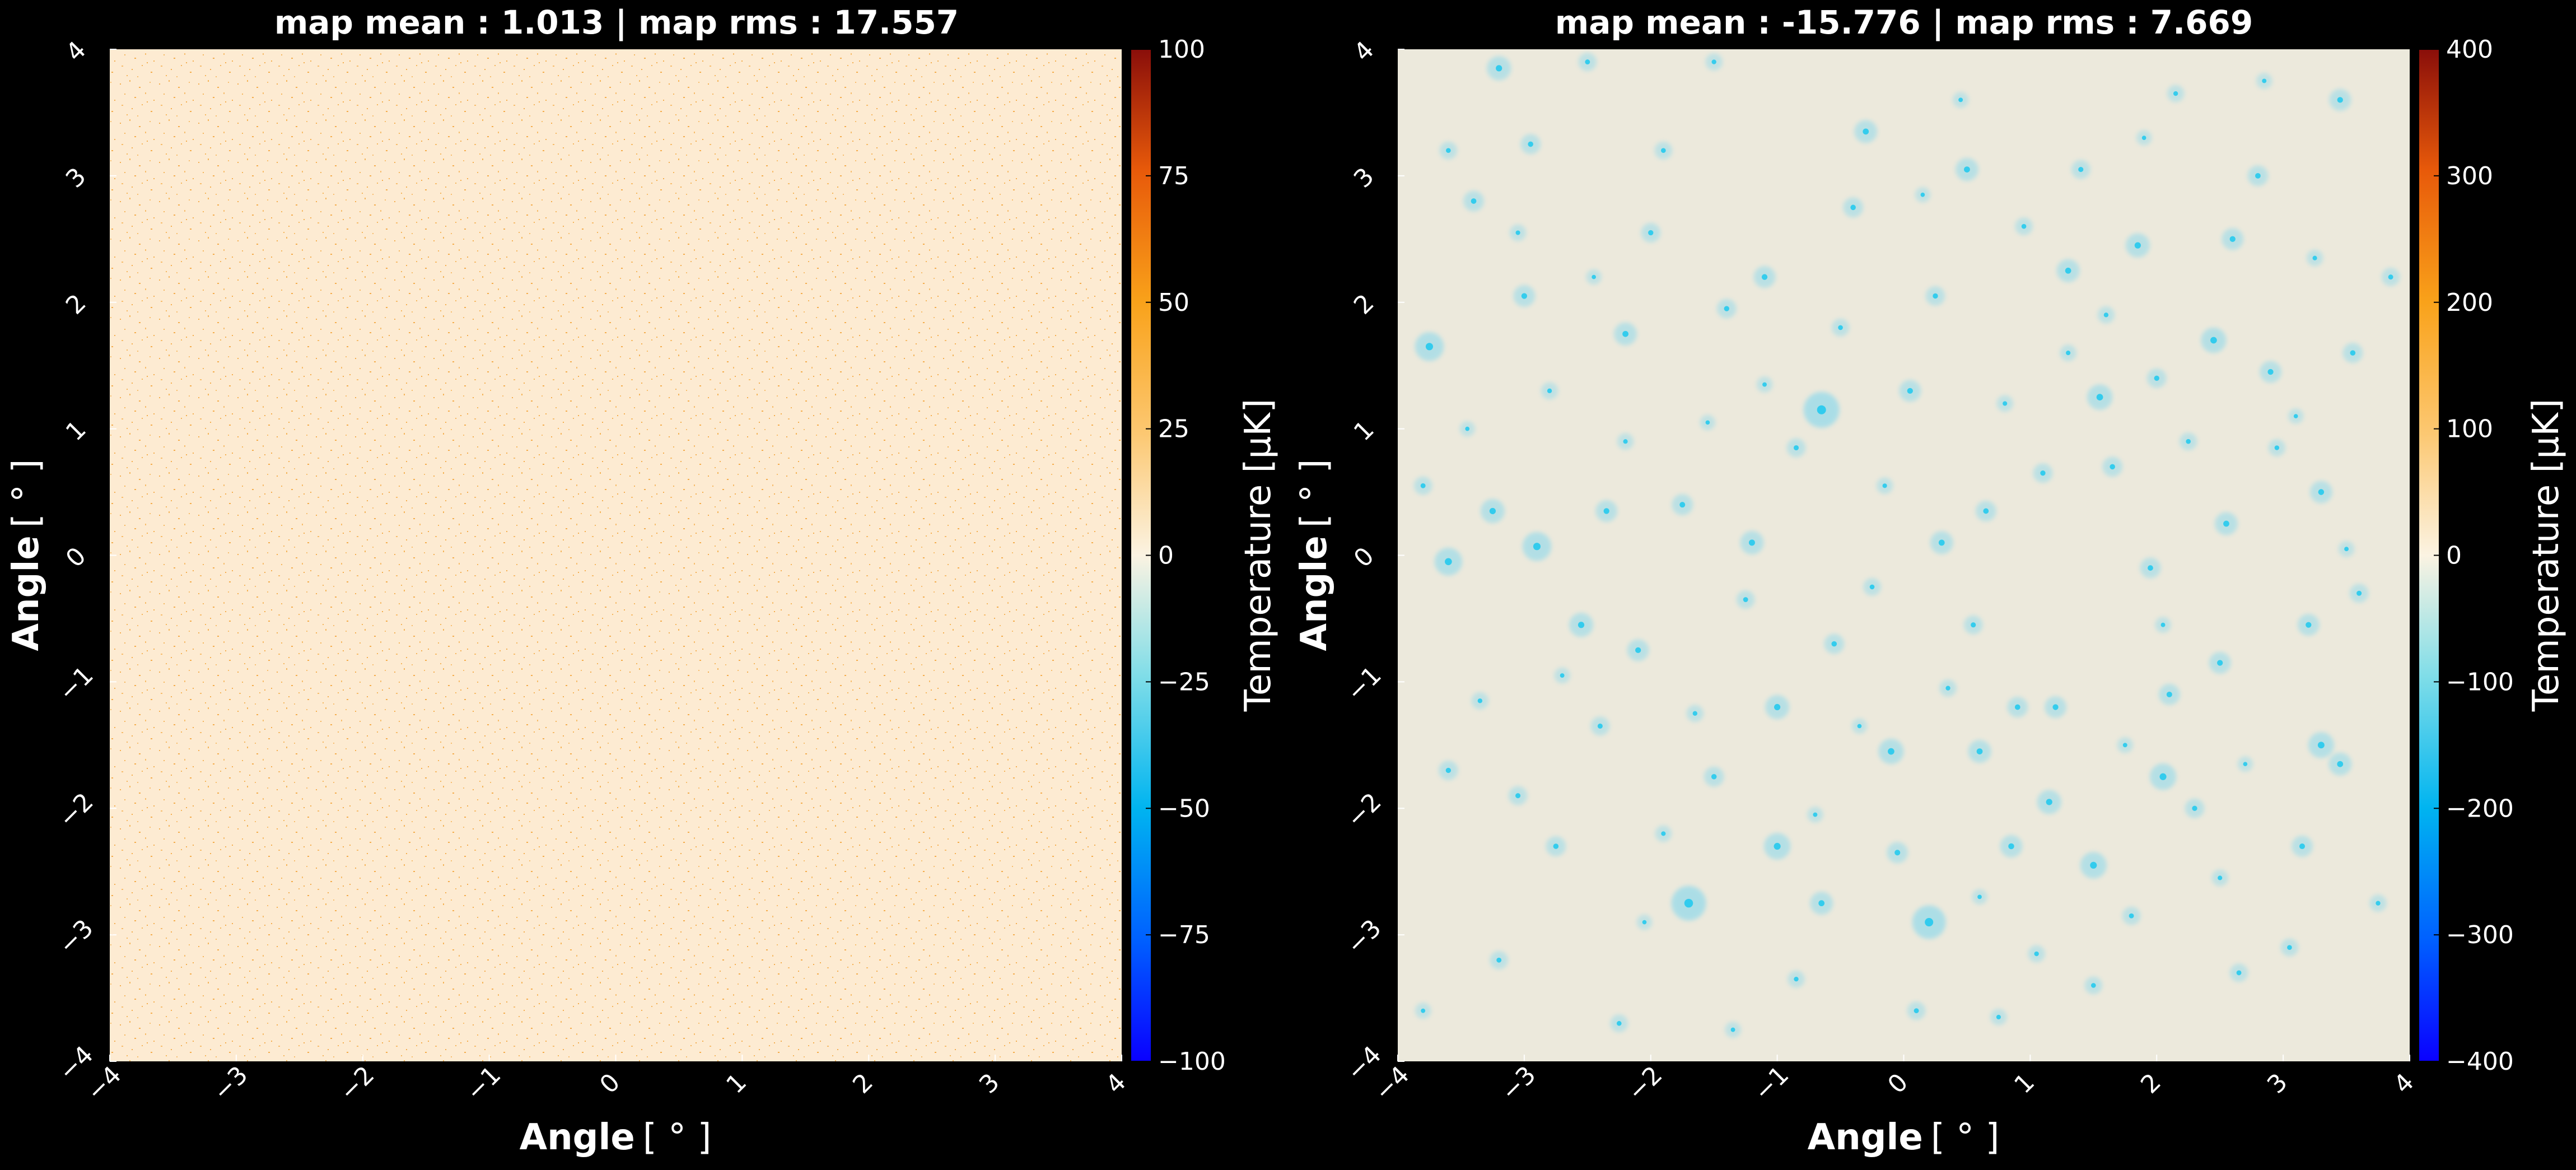  What do you see at coordinates (616, 22) in the screenshot?
I see `chart-title: map mean : 1.013 | map rms : 17.557` at bounding box center [616, 22].